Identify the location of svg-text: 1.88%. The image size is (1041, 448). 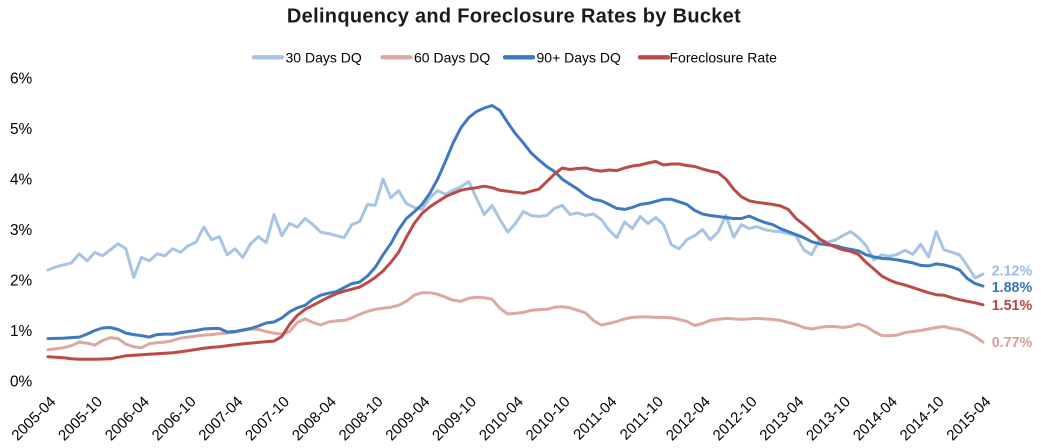
(1012, 288).